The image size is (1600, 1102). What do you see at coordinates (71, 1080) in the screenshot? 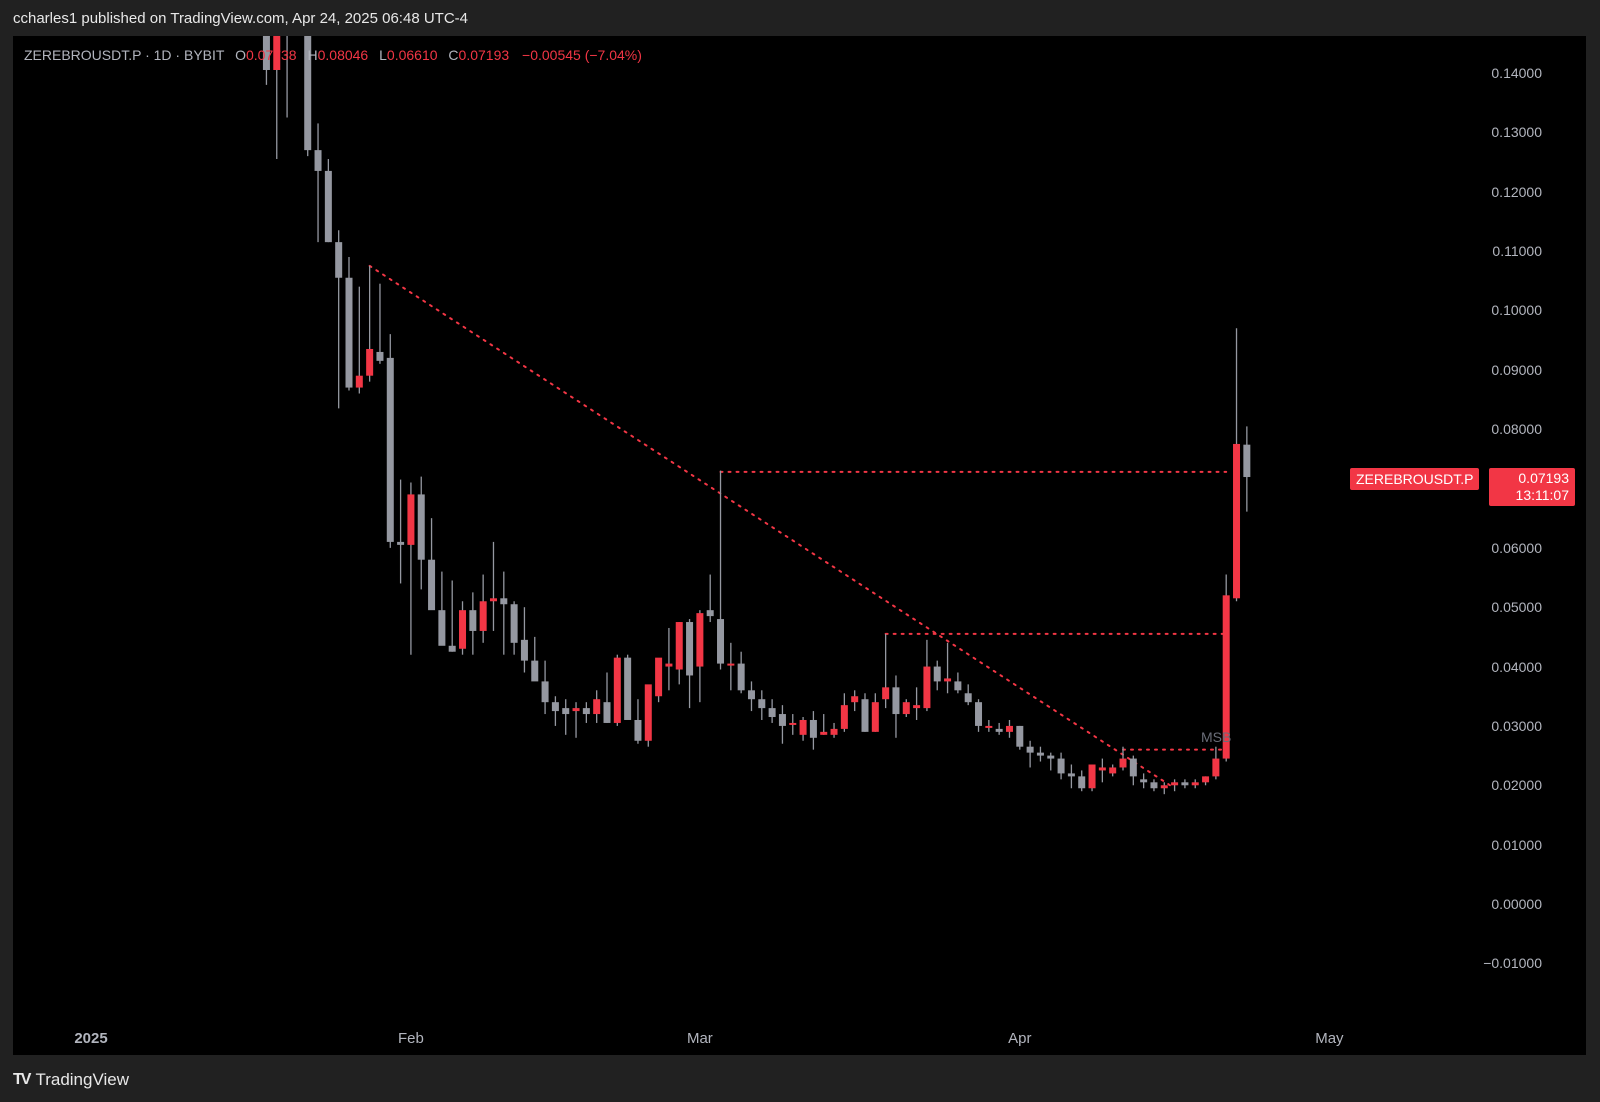
I see `footer-brand: TV TradingView` at bounding box center [71, 1080].